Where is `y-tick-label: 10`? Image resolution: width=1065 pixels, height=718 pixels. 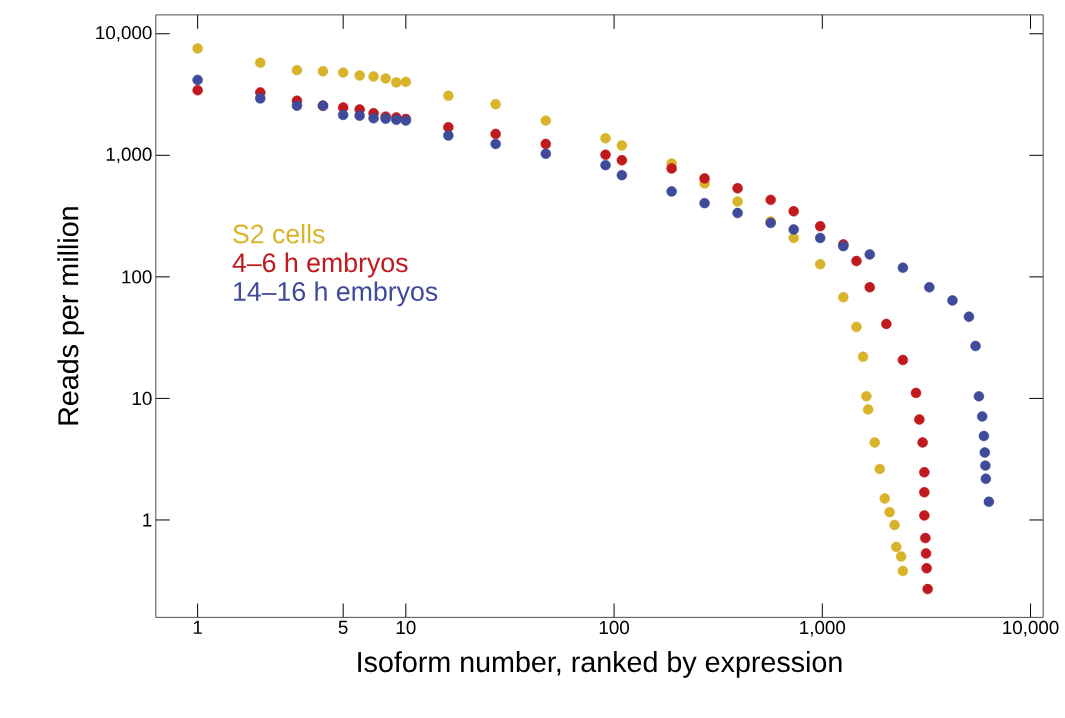 y-tick-label: 10 is located at coordinates (142, 398).